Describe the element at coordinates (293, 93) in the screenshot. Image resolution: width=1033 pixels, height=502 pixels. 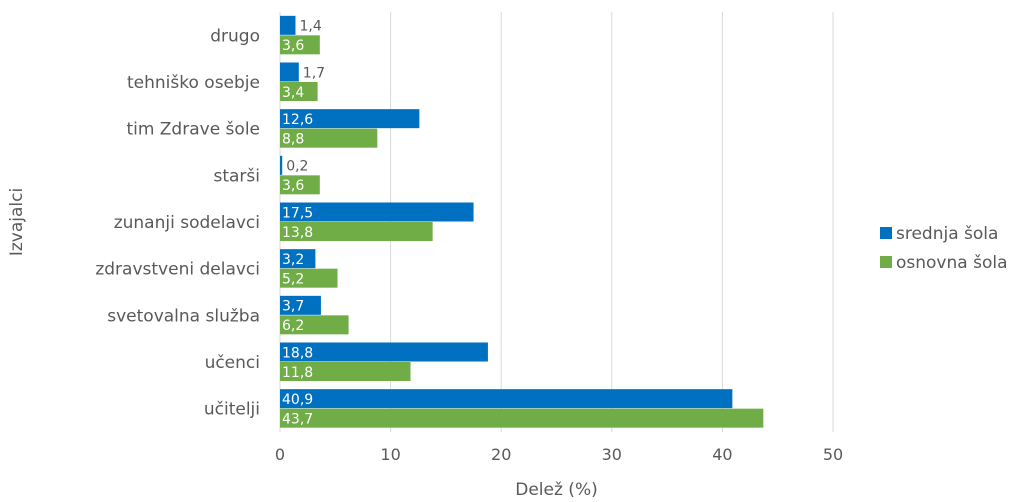
I see `value-label: 3,4` at that location.